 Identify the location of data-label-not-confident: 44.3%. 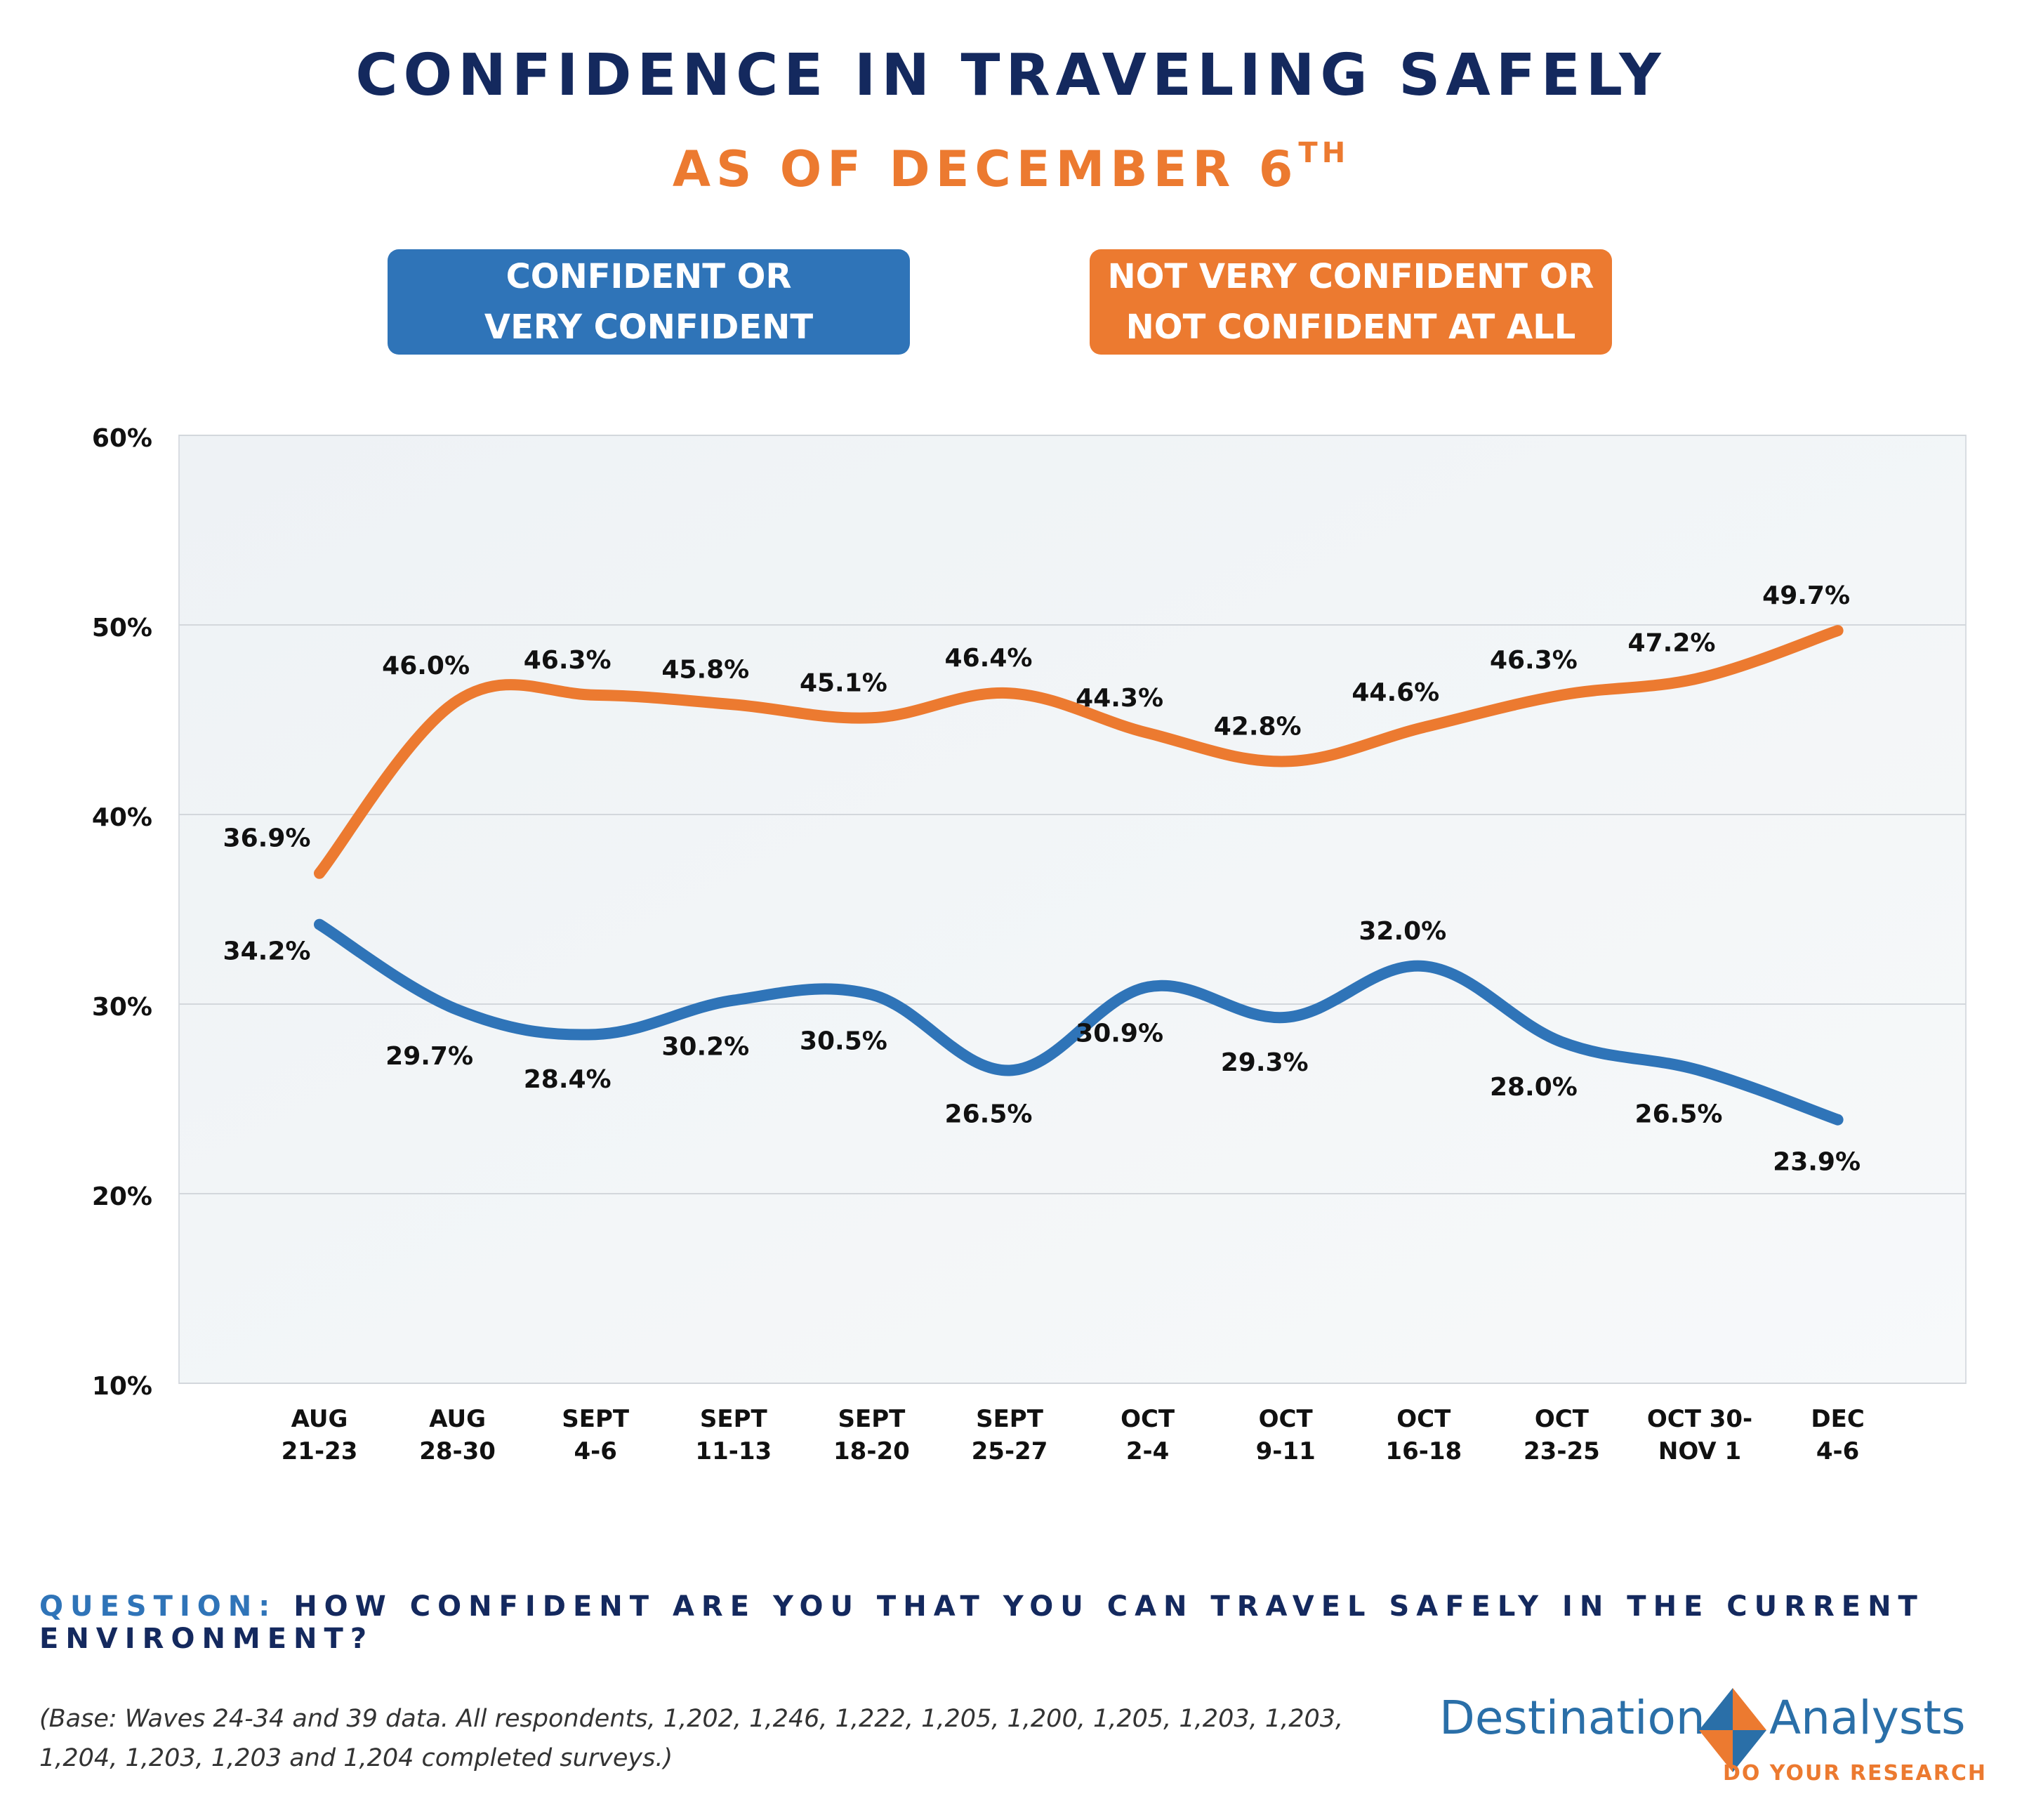
(1119, 698).